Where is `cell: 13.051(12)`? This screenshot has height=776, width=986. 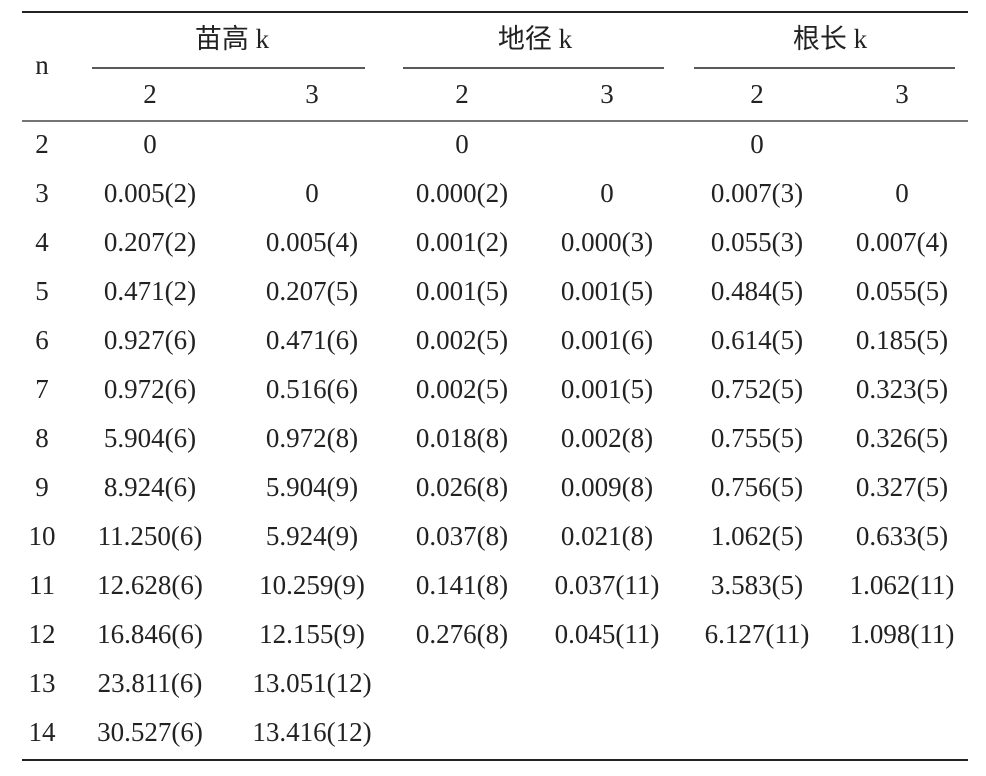
cell: 13.051(12) is located at coordinates (311, 683).